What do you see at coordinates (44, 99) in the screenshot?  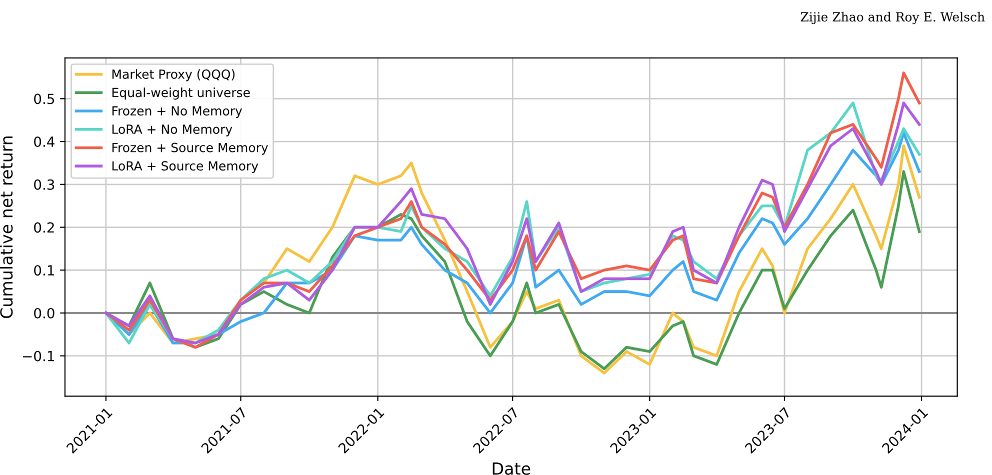 I see `y-tick-label: 0.5` at bounding box center [44, 99].